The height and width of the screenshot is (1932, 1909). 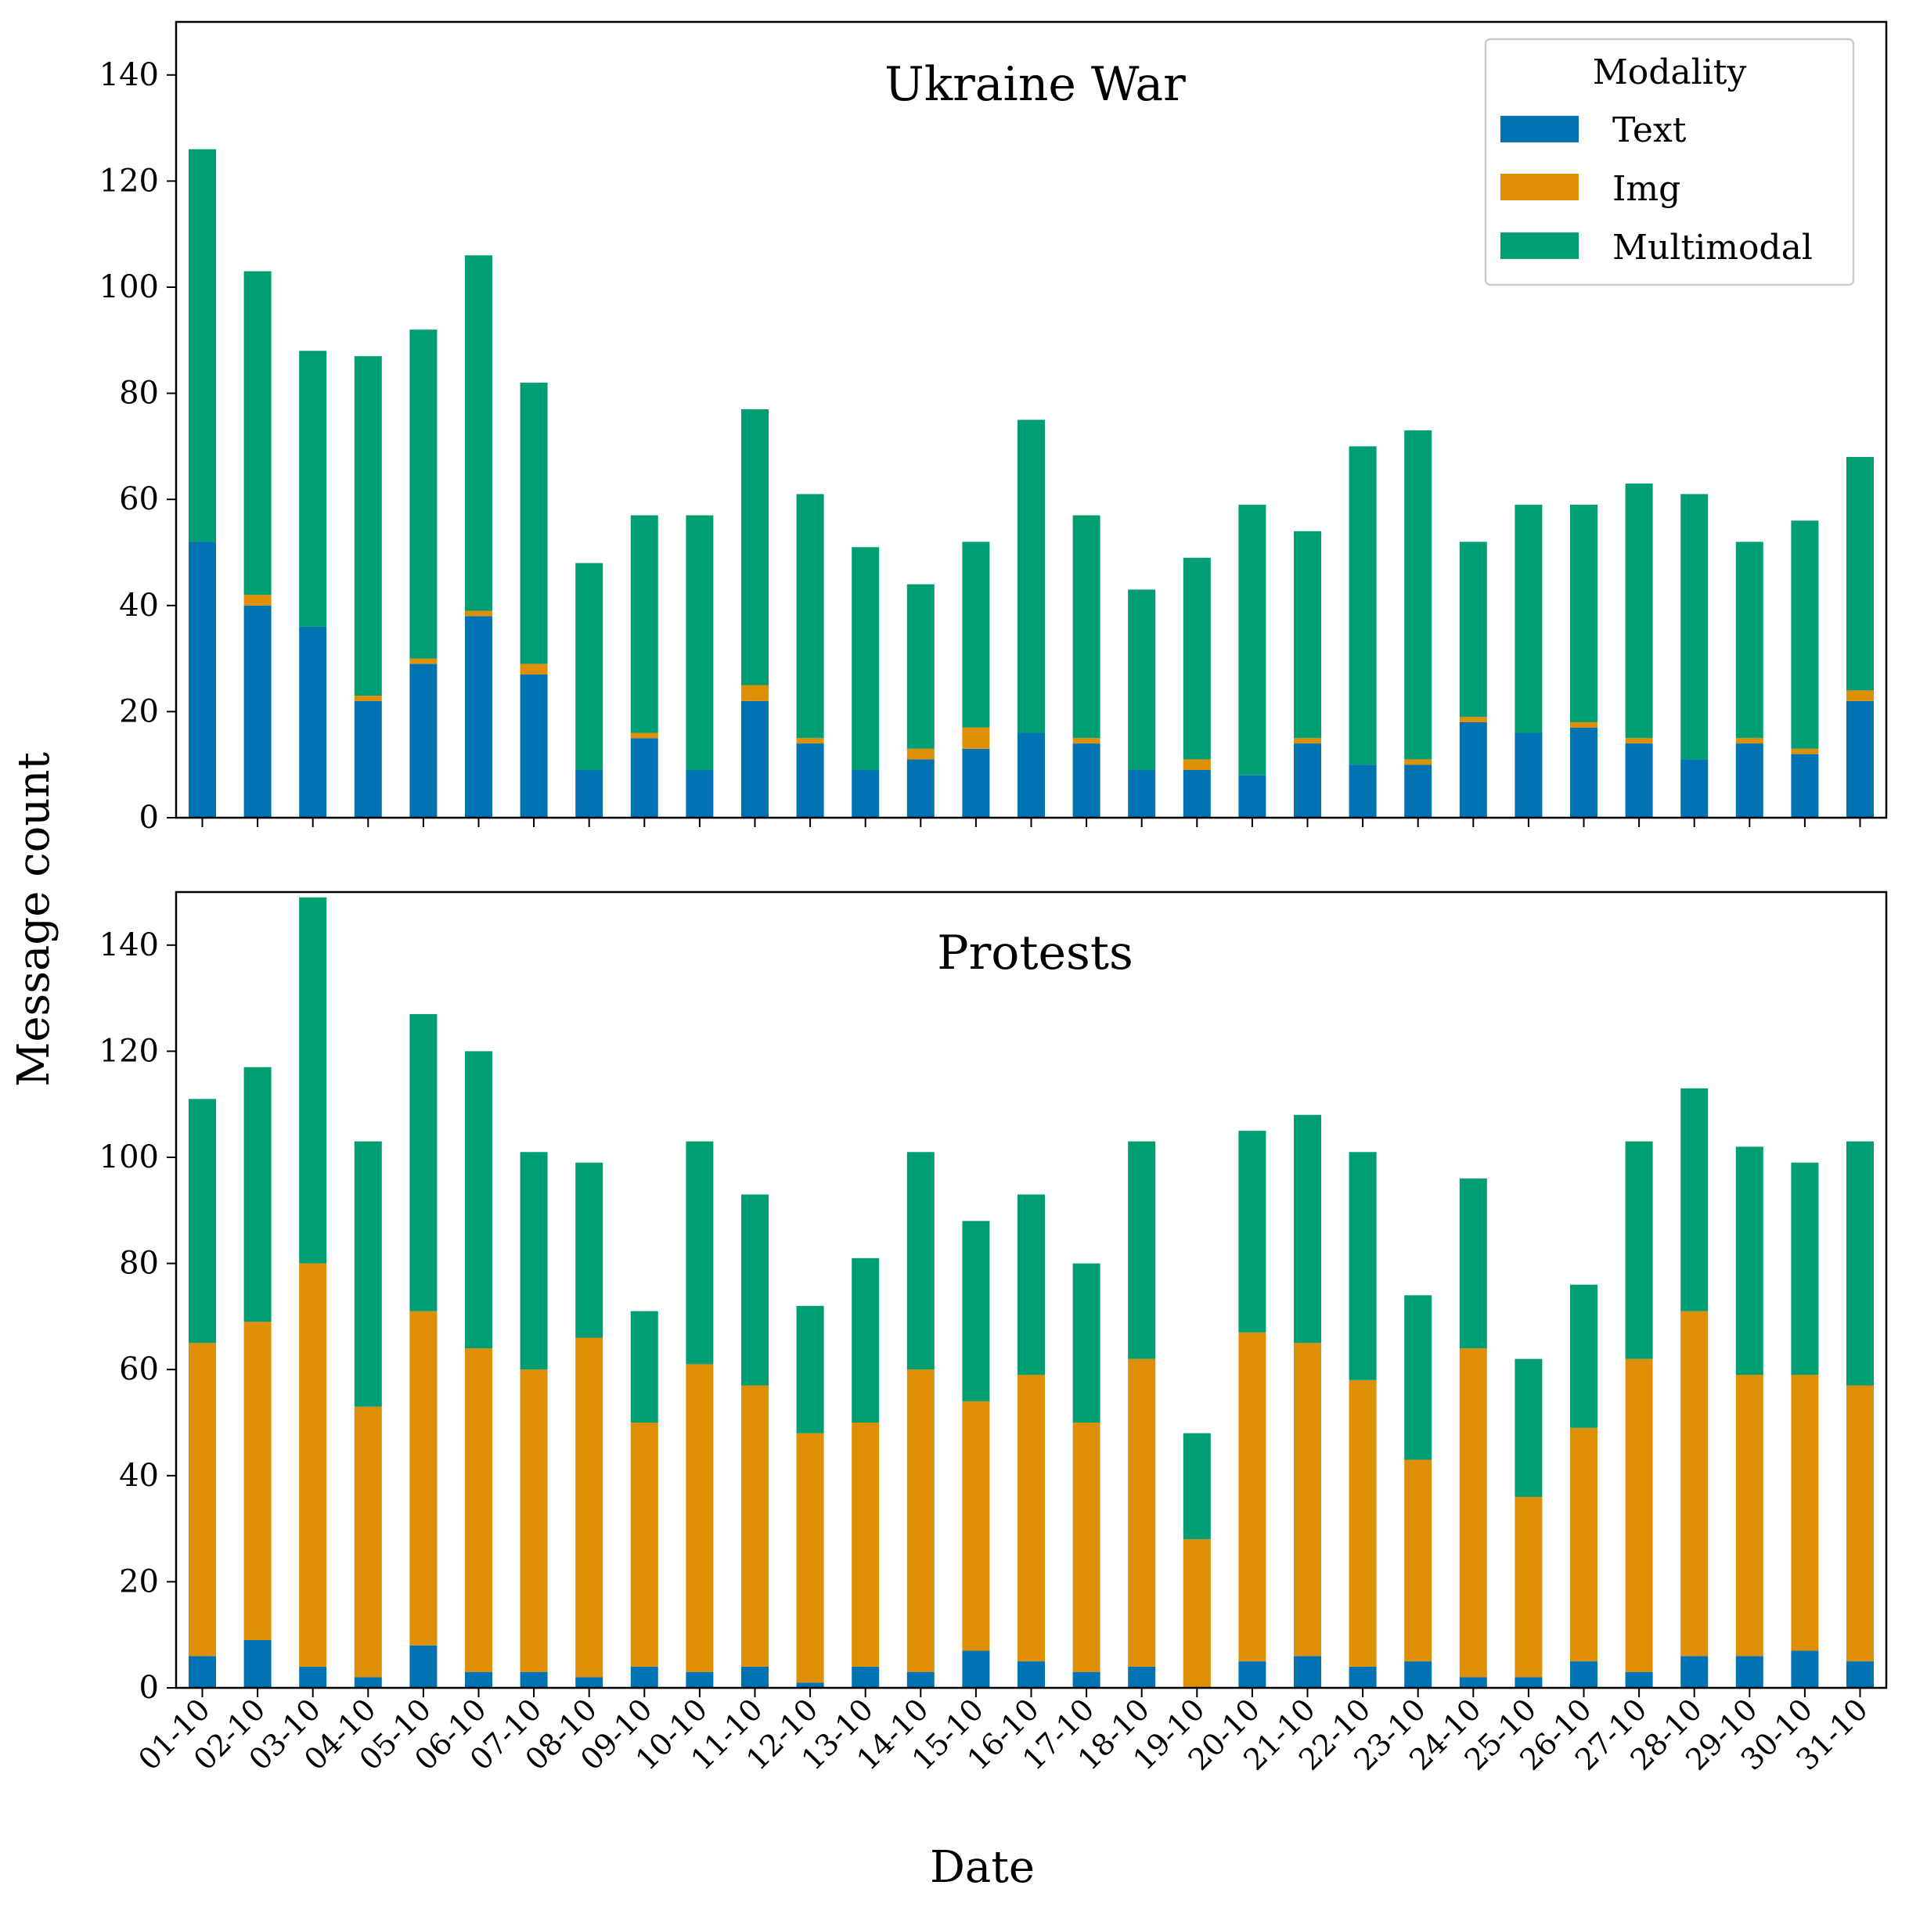 I want to click on y-axis-label: Message count, so click(x=34, y=920).